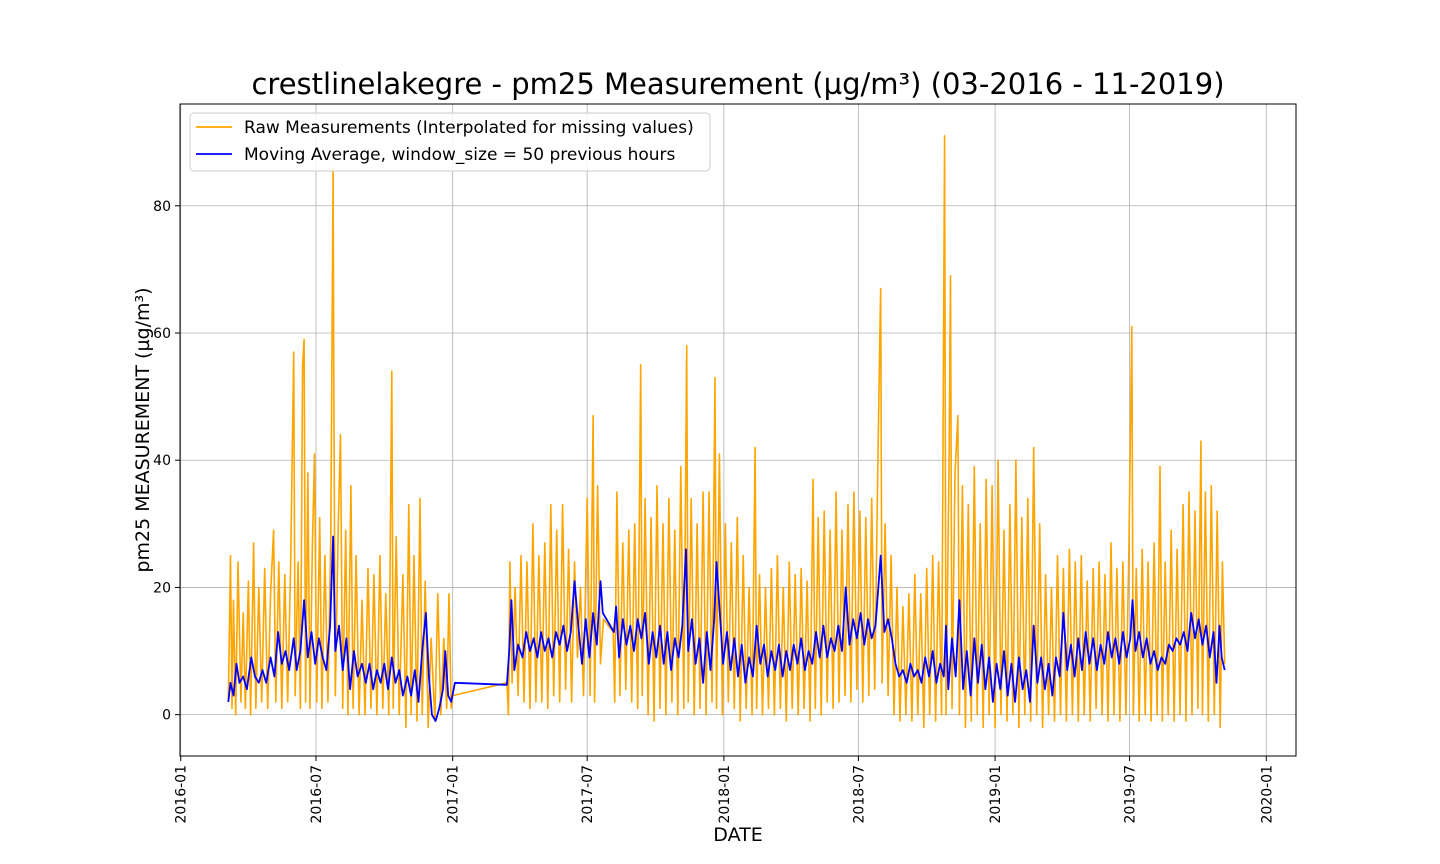 The height and width of the screenshot is (864, 1440). What do you see at coordinates (162, 207) in the screenshot?
I see `y-tick-label: 80` at bounding box center [162, 207].